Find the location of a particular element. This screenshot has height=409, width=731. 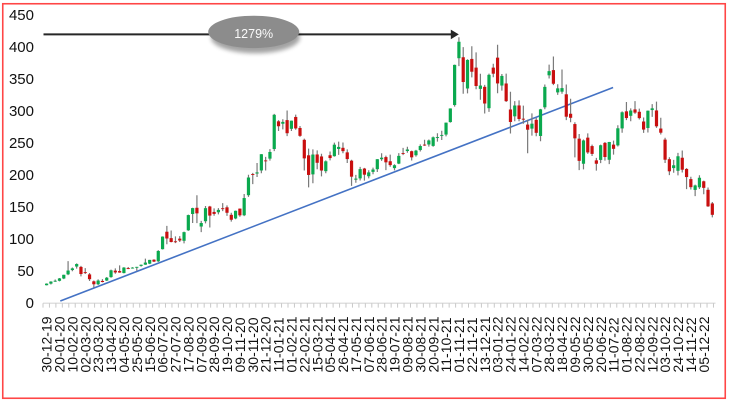

svg-text: 01-02-21 is located at coordinates (292, 344).